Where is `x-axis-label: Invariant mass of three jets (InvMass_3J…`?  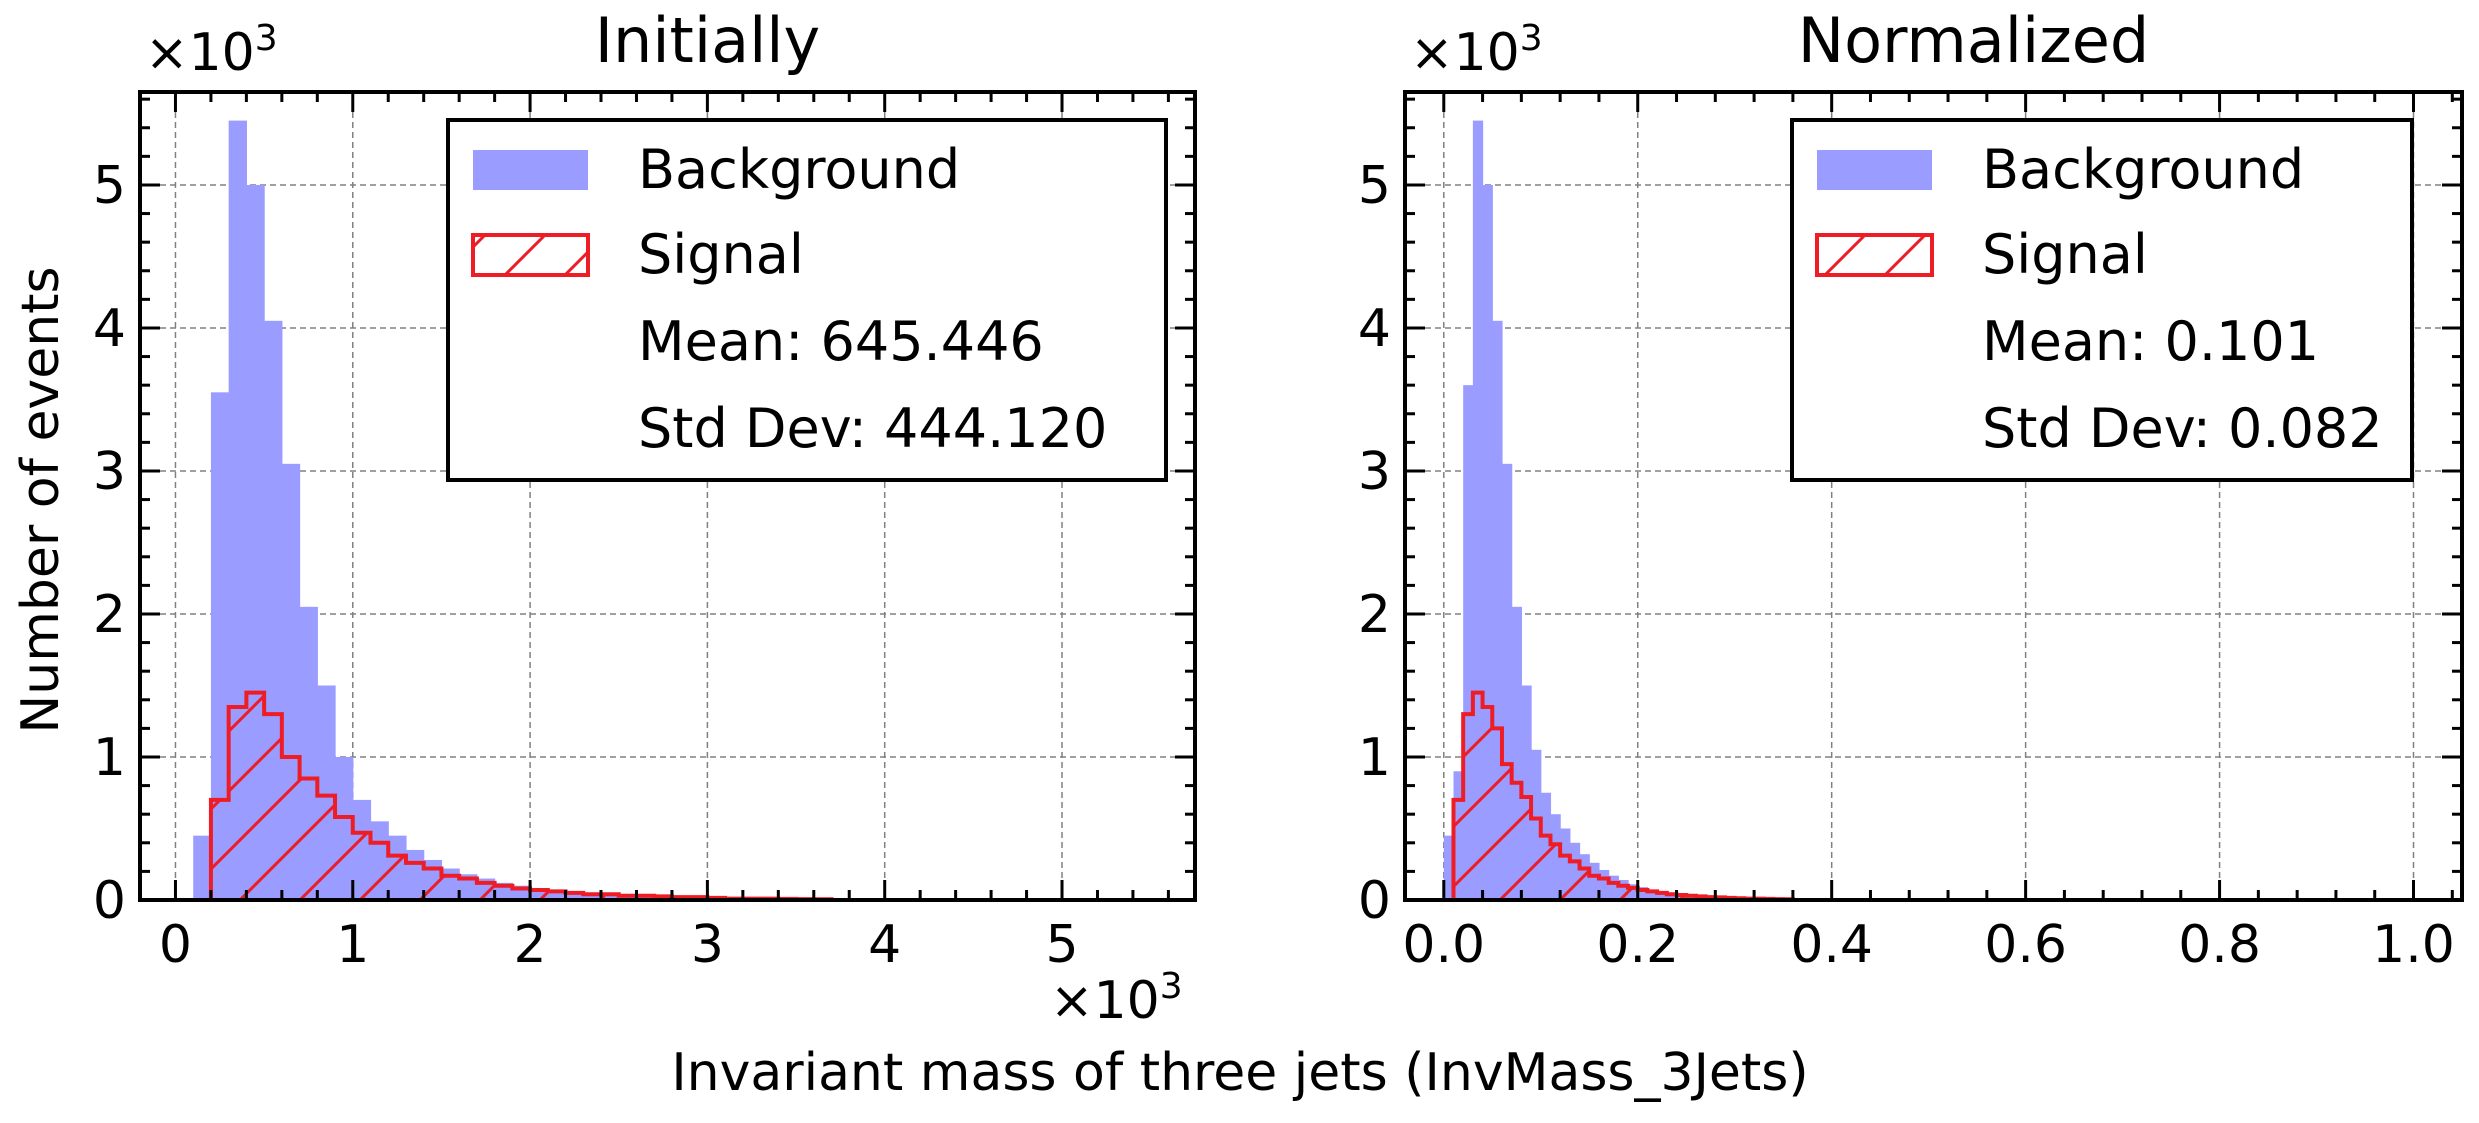 x-axis-label: Invariant mass of three jets (InvMass_3J… is located at coordinates (1239, 1073).